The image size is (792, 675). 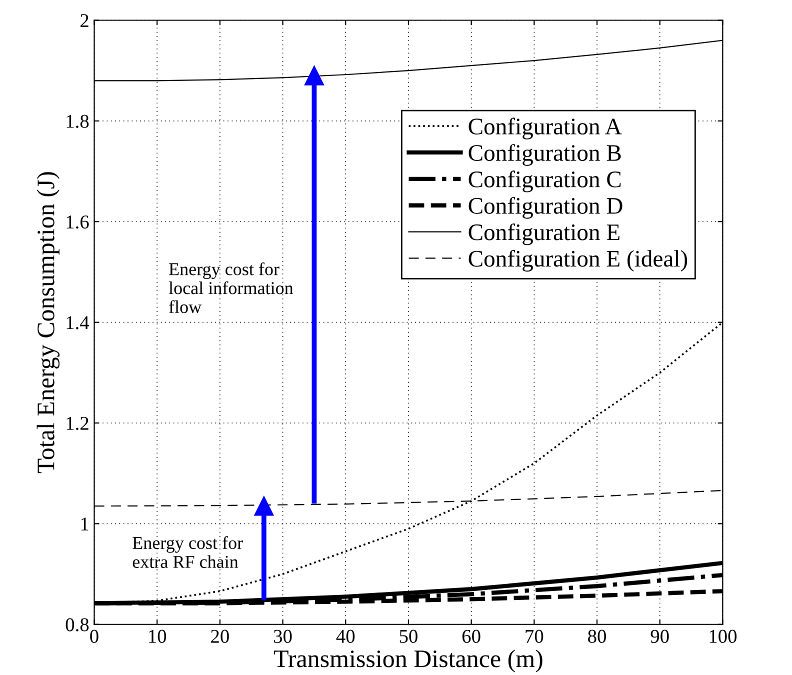 What do you see at coordinates (77, 121) in the screenshot?
I see `y-tick-label: 1.8` at bounding box center [77, 121].